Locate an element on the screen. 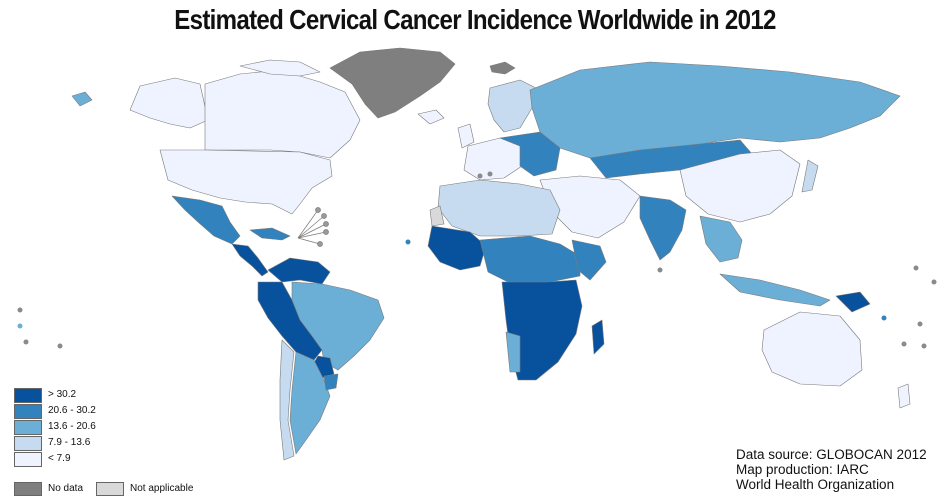 This screenshot has height=500, width=950. region-uruguay is located at coordinates (331, 382).